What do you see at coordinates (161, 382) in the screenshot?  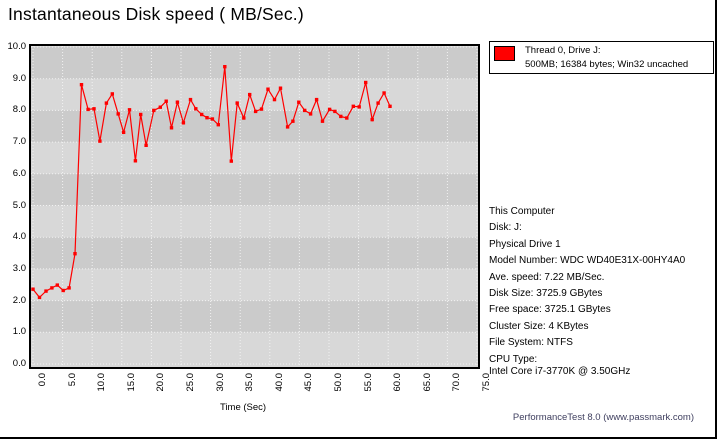 I see `x-tick-label: 20.0` at bounding box center [161, 382].